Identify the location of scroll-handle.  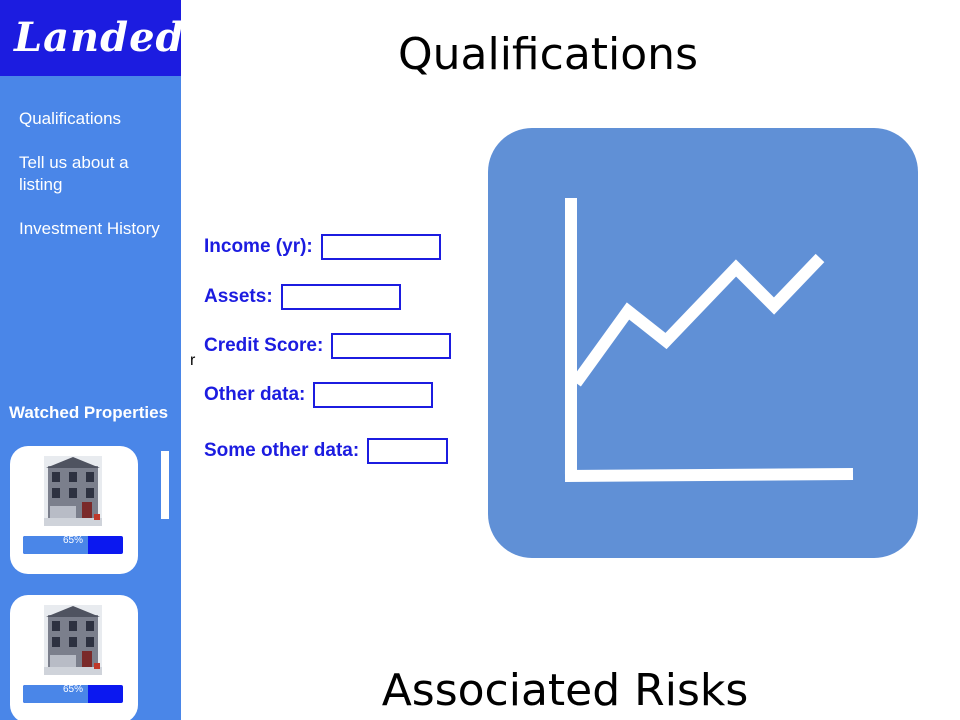
(165, 485).